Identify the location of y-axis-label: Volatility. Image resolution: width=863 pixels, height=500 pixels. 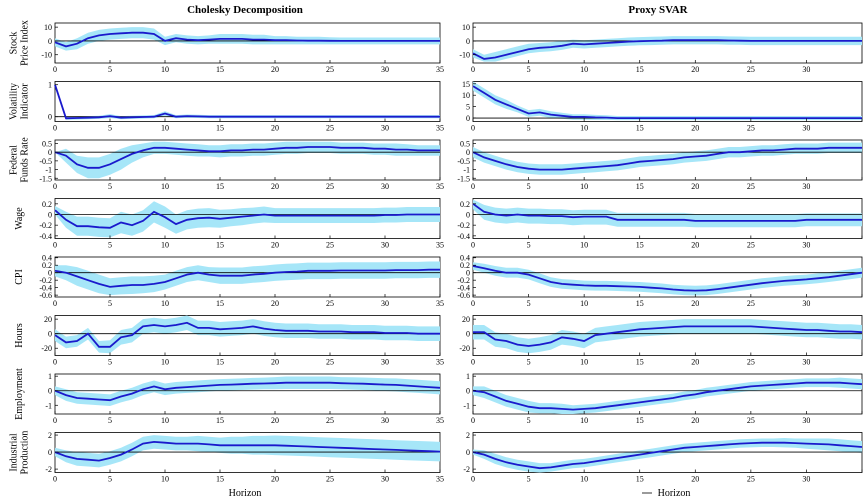
(14, 101).